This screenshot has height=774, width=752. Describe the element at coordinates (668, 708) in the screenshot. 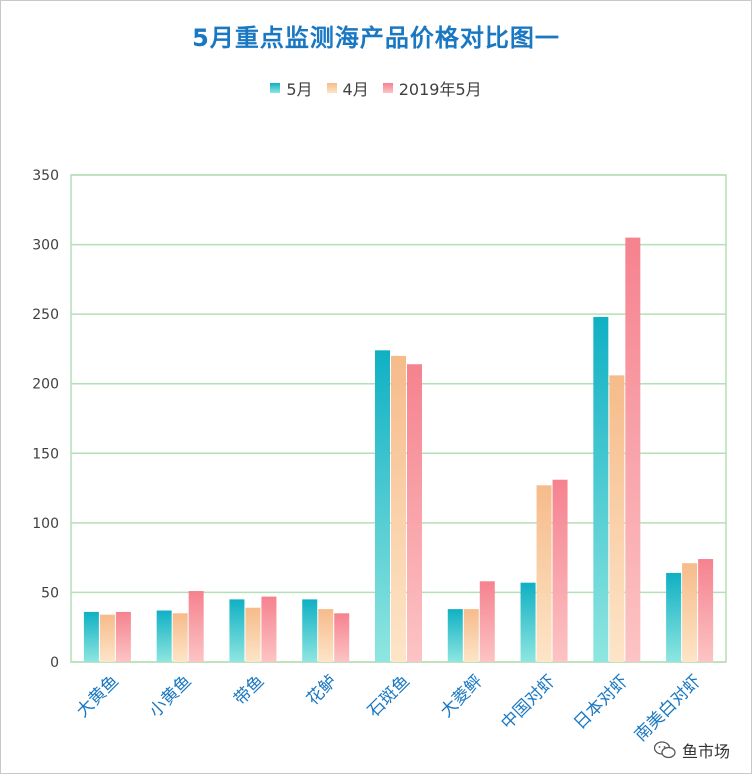

I see `x-tick-label: 南美白对虾` at that location.